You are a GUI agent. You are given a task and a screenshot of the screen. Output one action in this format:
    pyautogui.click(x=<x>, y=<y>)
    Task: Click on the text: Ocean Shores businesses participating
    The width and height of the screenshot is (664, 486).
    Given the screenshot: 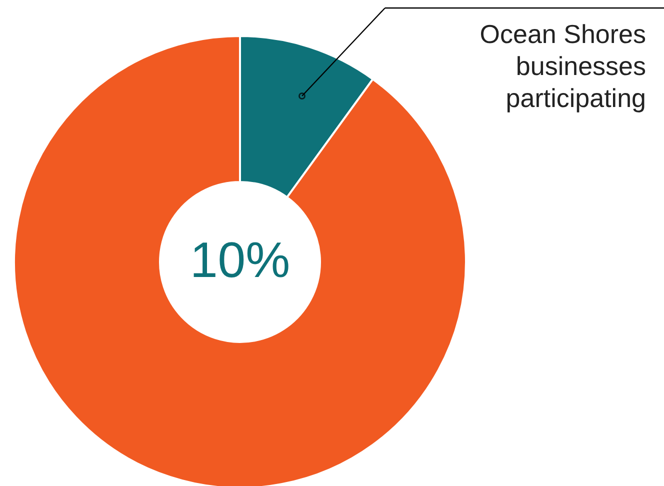 What is the action you would take?
    pyautogui.click(x=563, y=66)
    